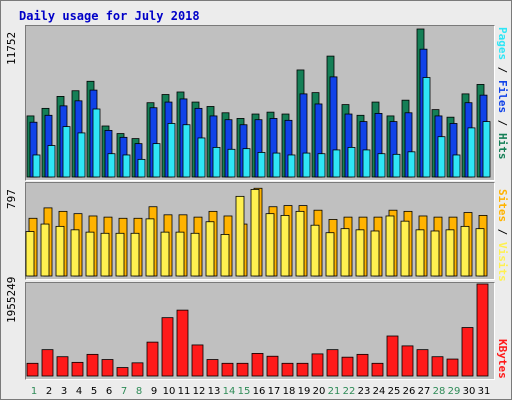  What do you see at coordinates (349, 391) in the screenshot?
I see `day-label-22: 22` at bounding box center [349, 391].